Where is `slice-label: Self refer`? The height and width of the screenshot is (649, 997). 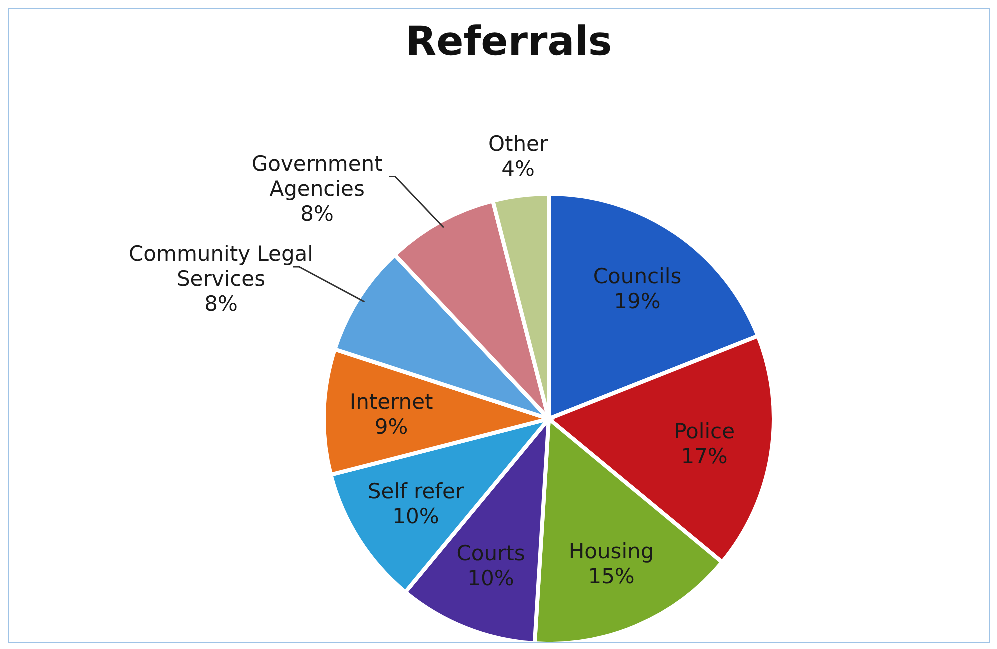
slice-label: Self refer is located at coordinates (416, 491).